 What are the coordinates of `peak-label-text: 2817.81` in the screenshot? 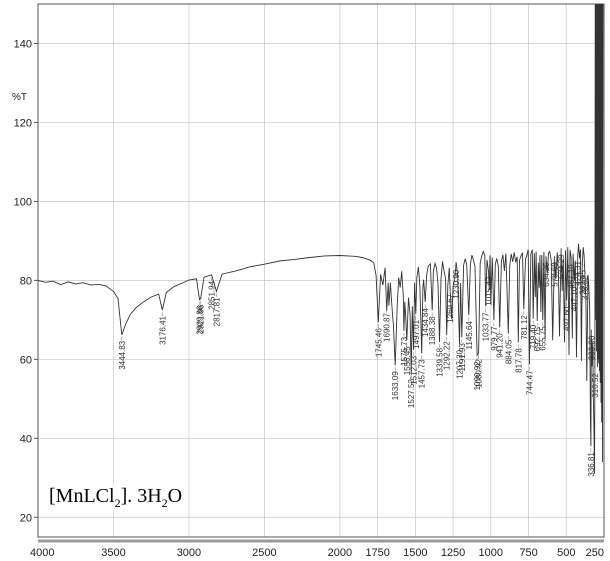 It's located at (216, 311).